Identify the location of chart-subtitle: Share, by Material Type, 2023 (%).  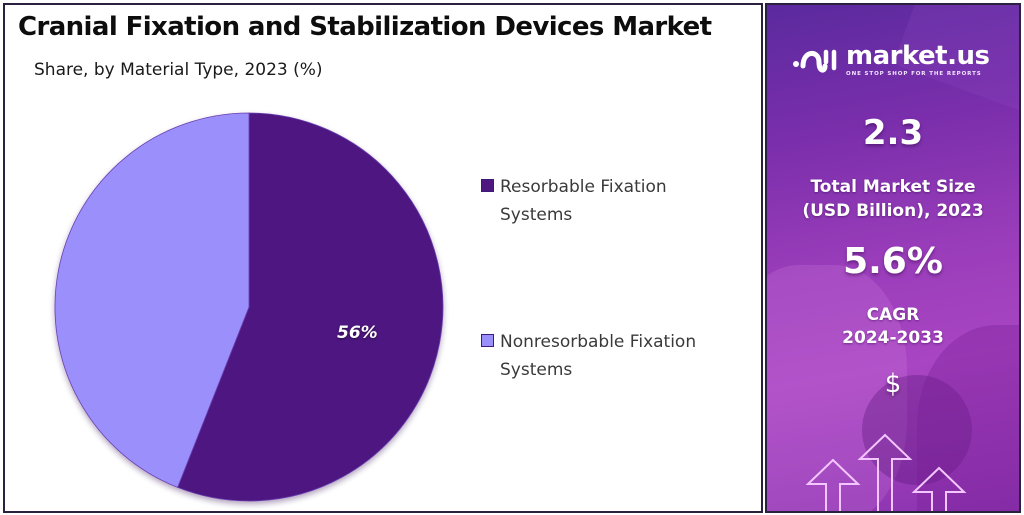
(178, 70).